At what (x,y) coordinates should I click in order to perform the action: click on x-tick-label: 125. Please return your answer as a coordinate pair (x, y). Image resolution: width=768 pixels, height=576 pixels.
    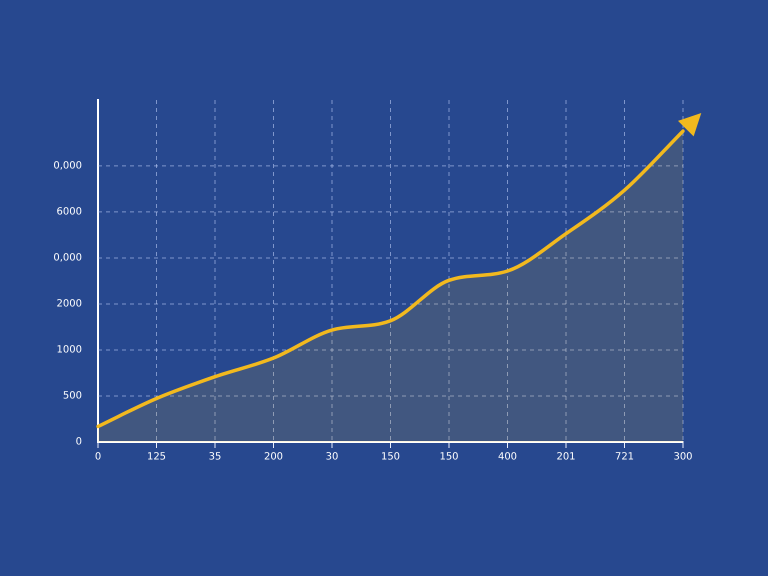
    Looking at the image, I should click on (156, 457).